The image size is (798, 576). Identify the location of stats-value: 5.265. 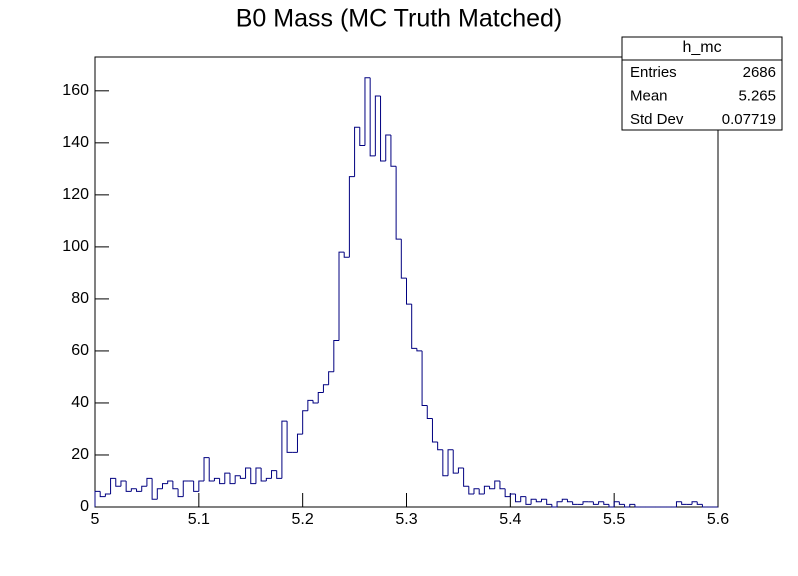
(757, 95).